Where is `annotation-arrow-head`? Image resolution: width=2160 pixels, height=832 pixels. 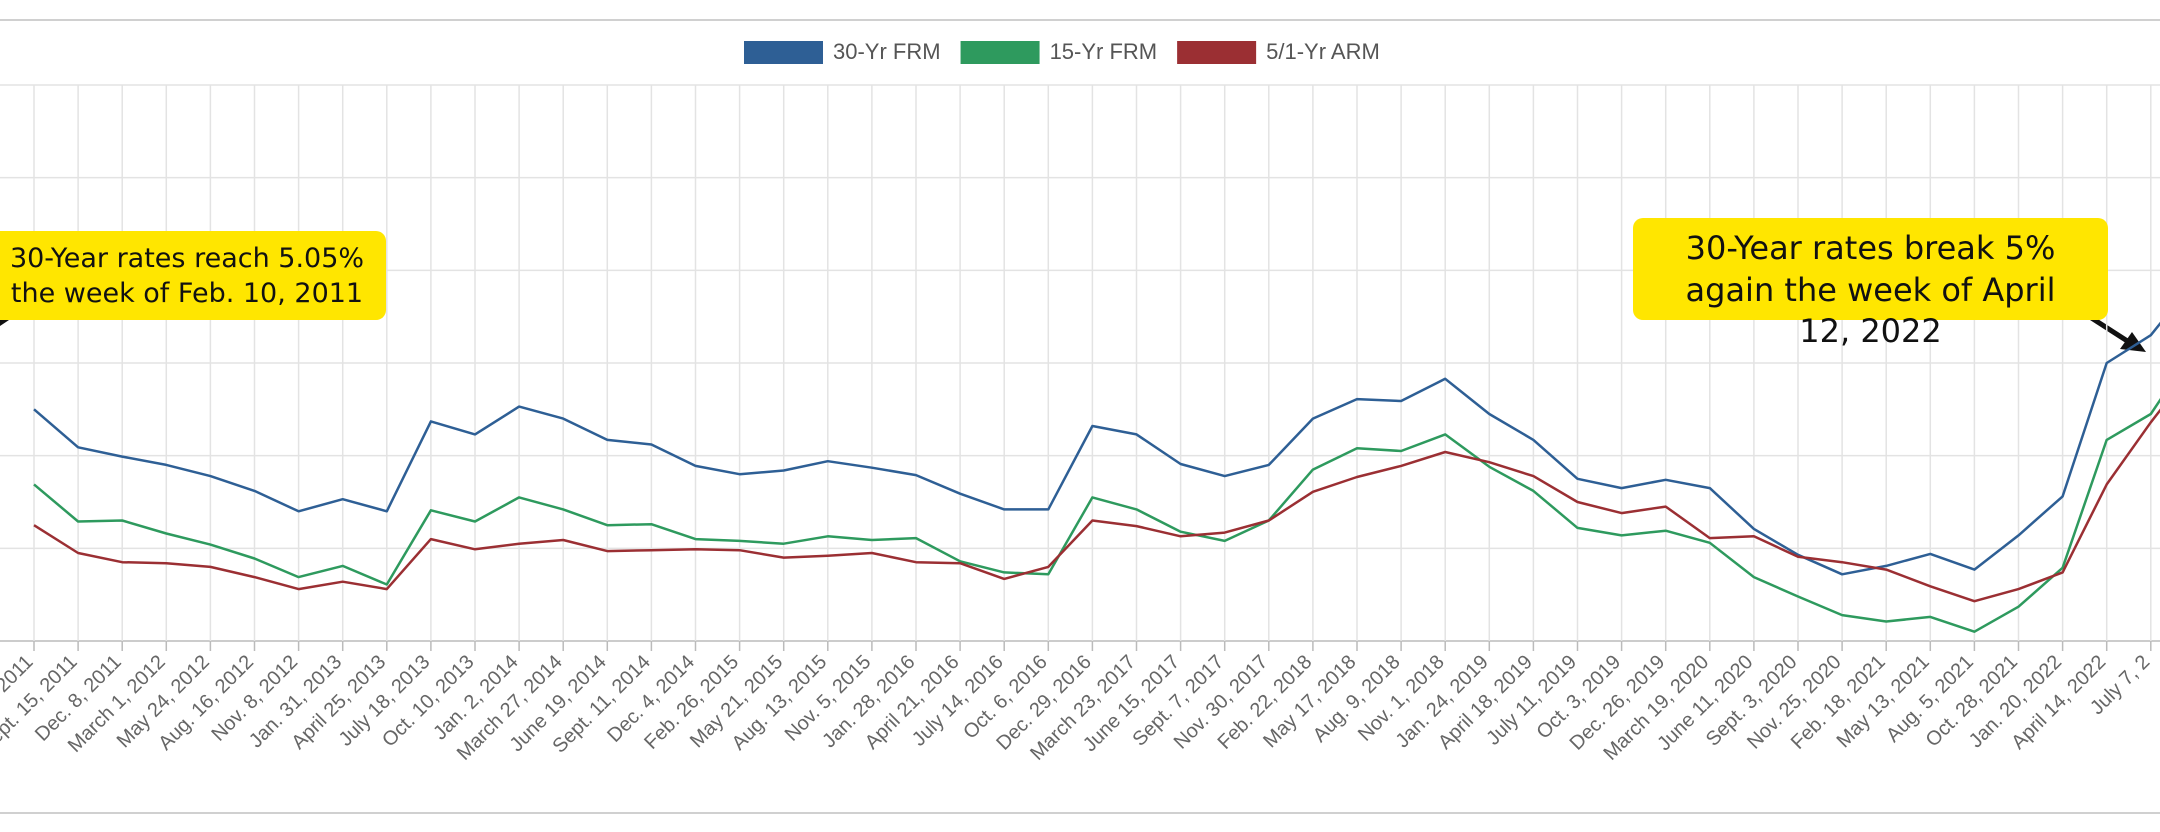 annotation-arrow-head is located at coordinates (2133, 342).